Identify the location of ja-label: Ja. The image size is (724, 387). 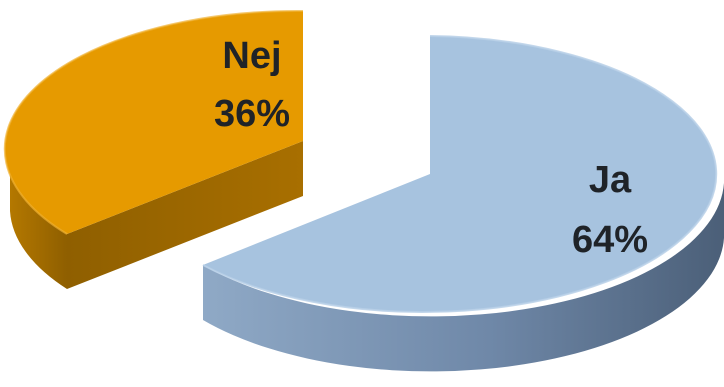
(610, 180).